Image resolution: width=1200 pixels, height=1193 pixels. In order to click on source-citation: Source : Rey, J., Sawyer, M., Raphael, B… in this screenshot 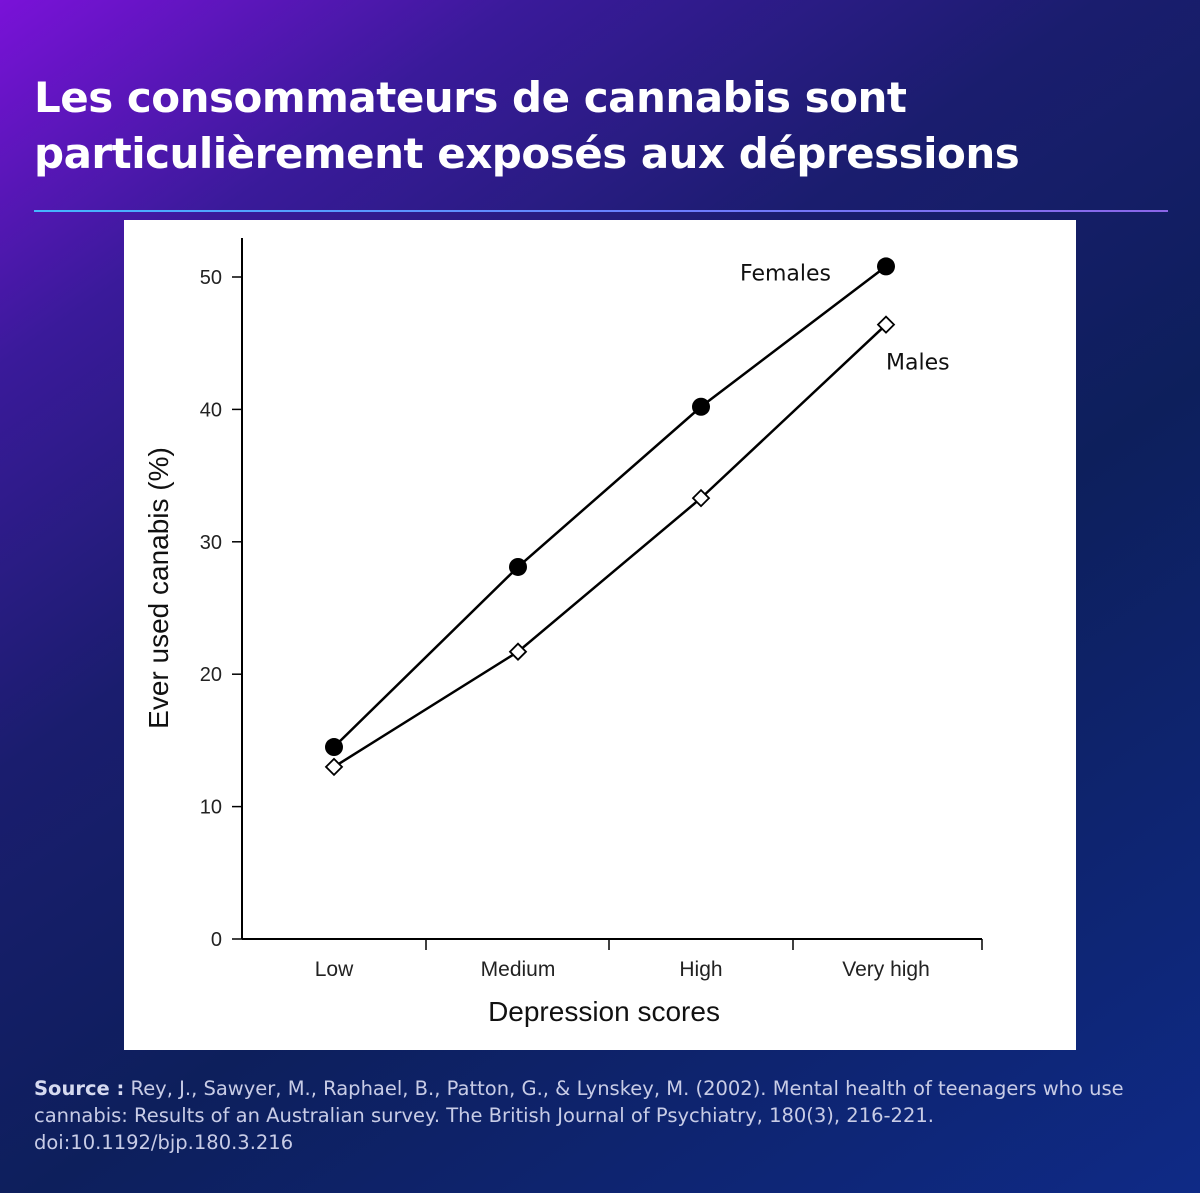, I will do `click(604, 1115)`.